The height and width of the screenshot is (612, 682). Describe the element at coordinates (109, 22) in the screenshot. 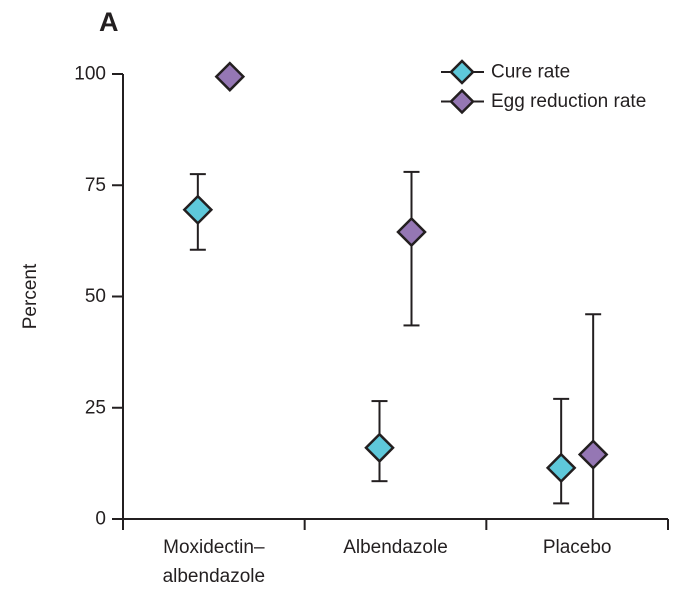

I see `panel-label: A` at that location.